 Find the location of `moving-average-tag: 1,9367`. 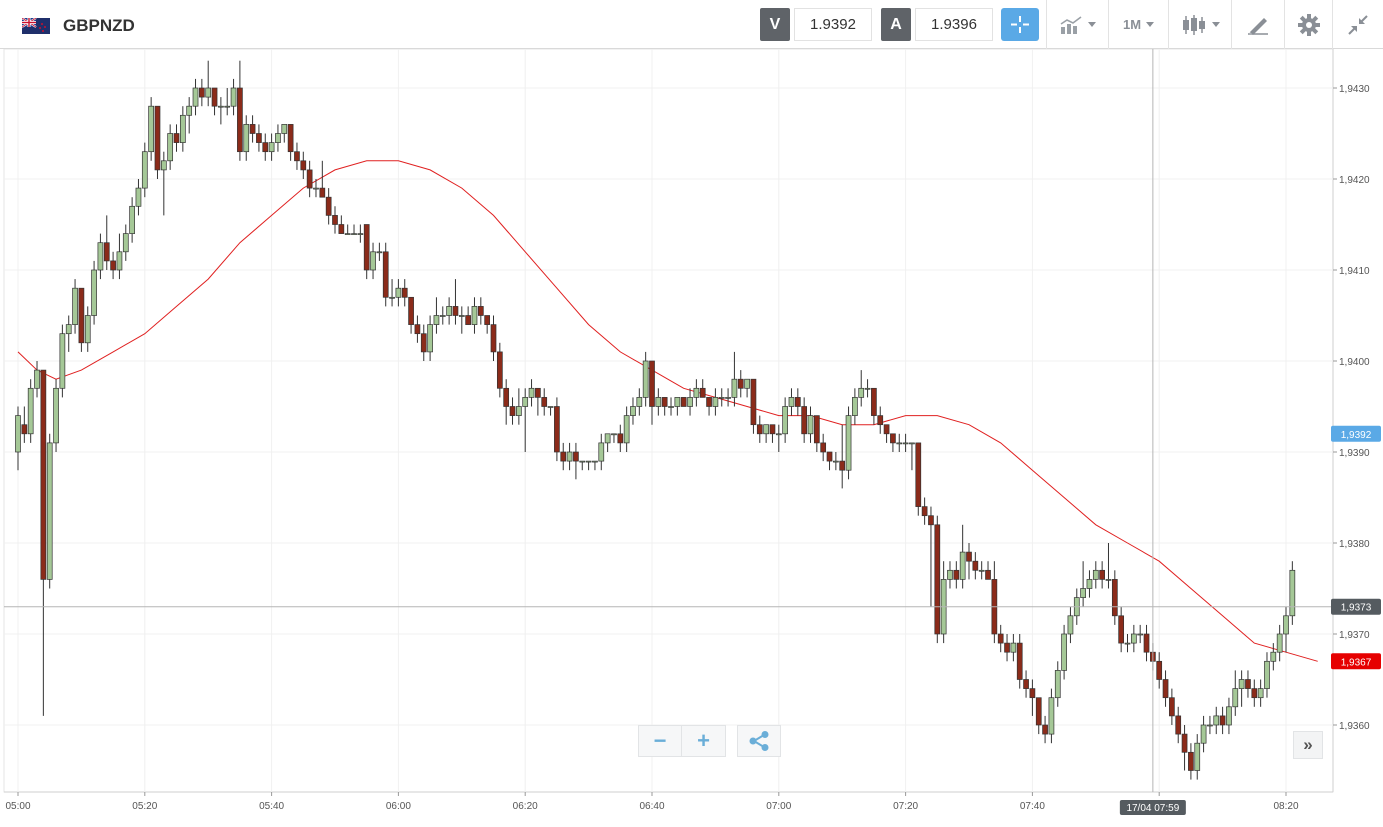

moving-average-tag: 1,9367 is located at coordinates (1356, 662).